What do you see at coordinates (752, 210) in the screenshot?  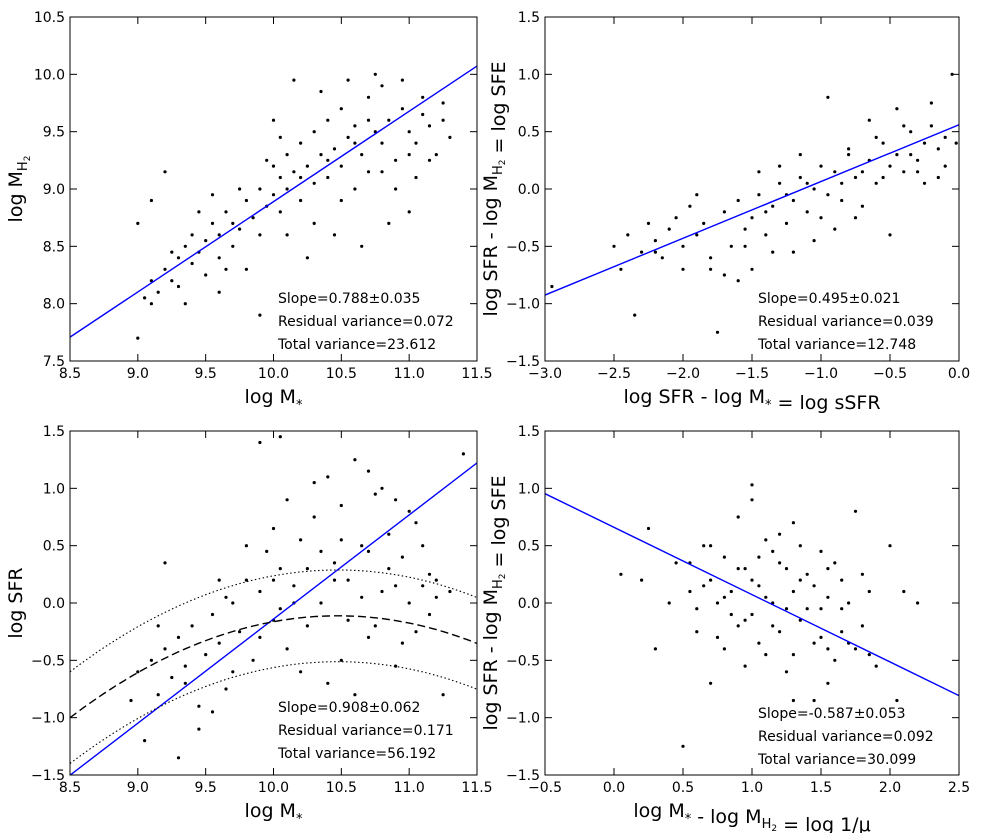 I see `fit-line` at bounding box center [752, 210].